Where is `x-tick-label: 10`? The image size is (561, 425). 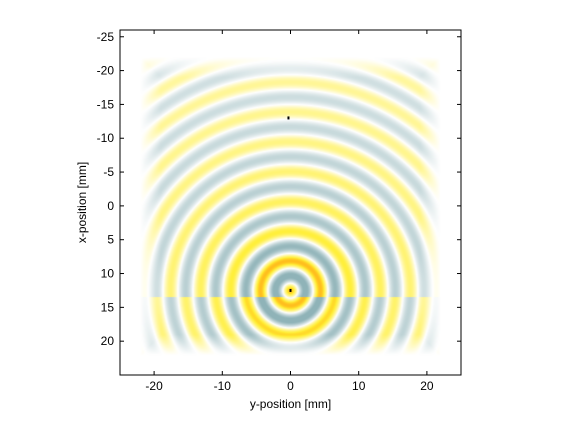
x-tick-label: 10 is located at coordinates (359, 386).